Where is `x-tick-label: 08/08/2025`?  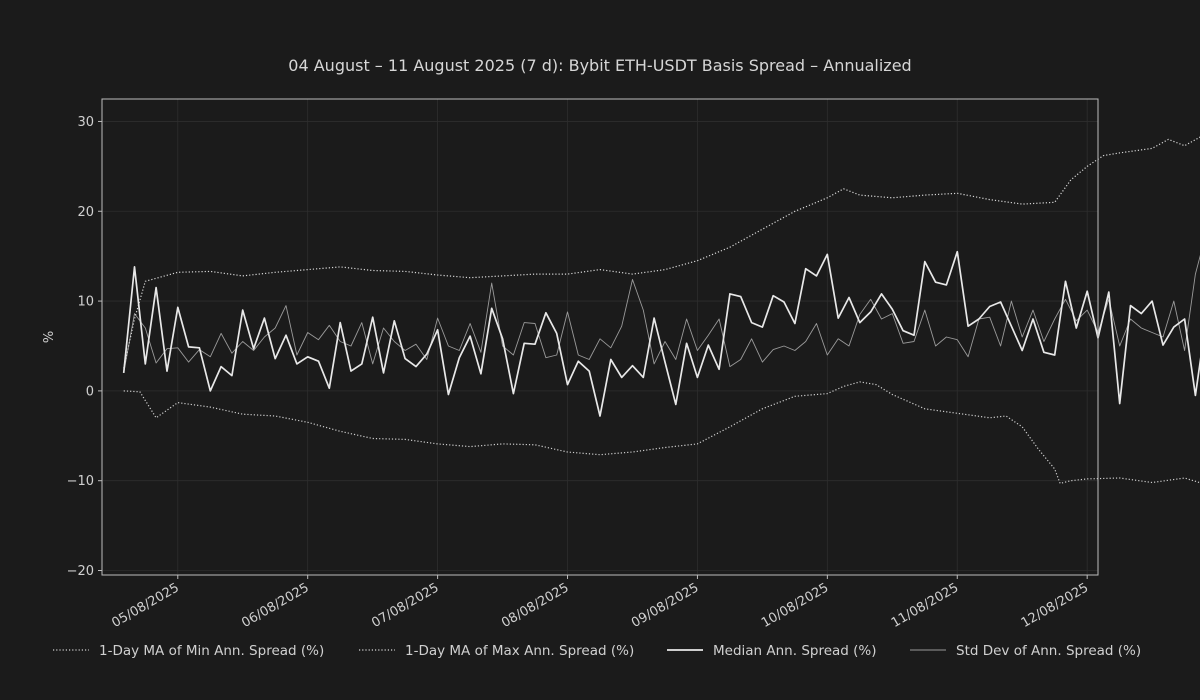 x-tick-label: 08/08/2025 is located at coordinates (535, 605).